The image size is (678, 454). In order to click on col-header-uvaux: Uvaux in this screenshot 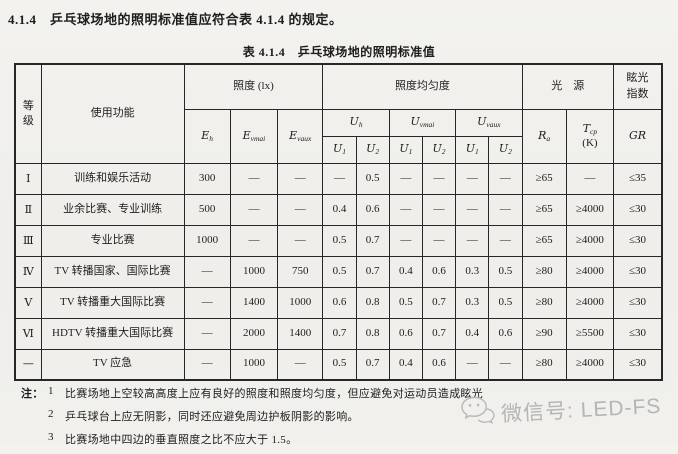, I will do `click(489, 122)`.